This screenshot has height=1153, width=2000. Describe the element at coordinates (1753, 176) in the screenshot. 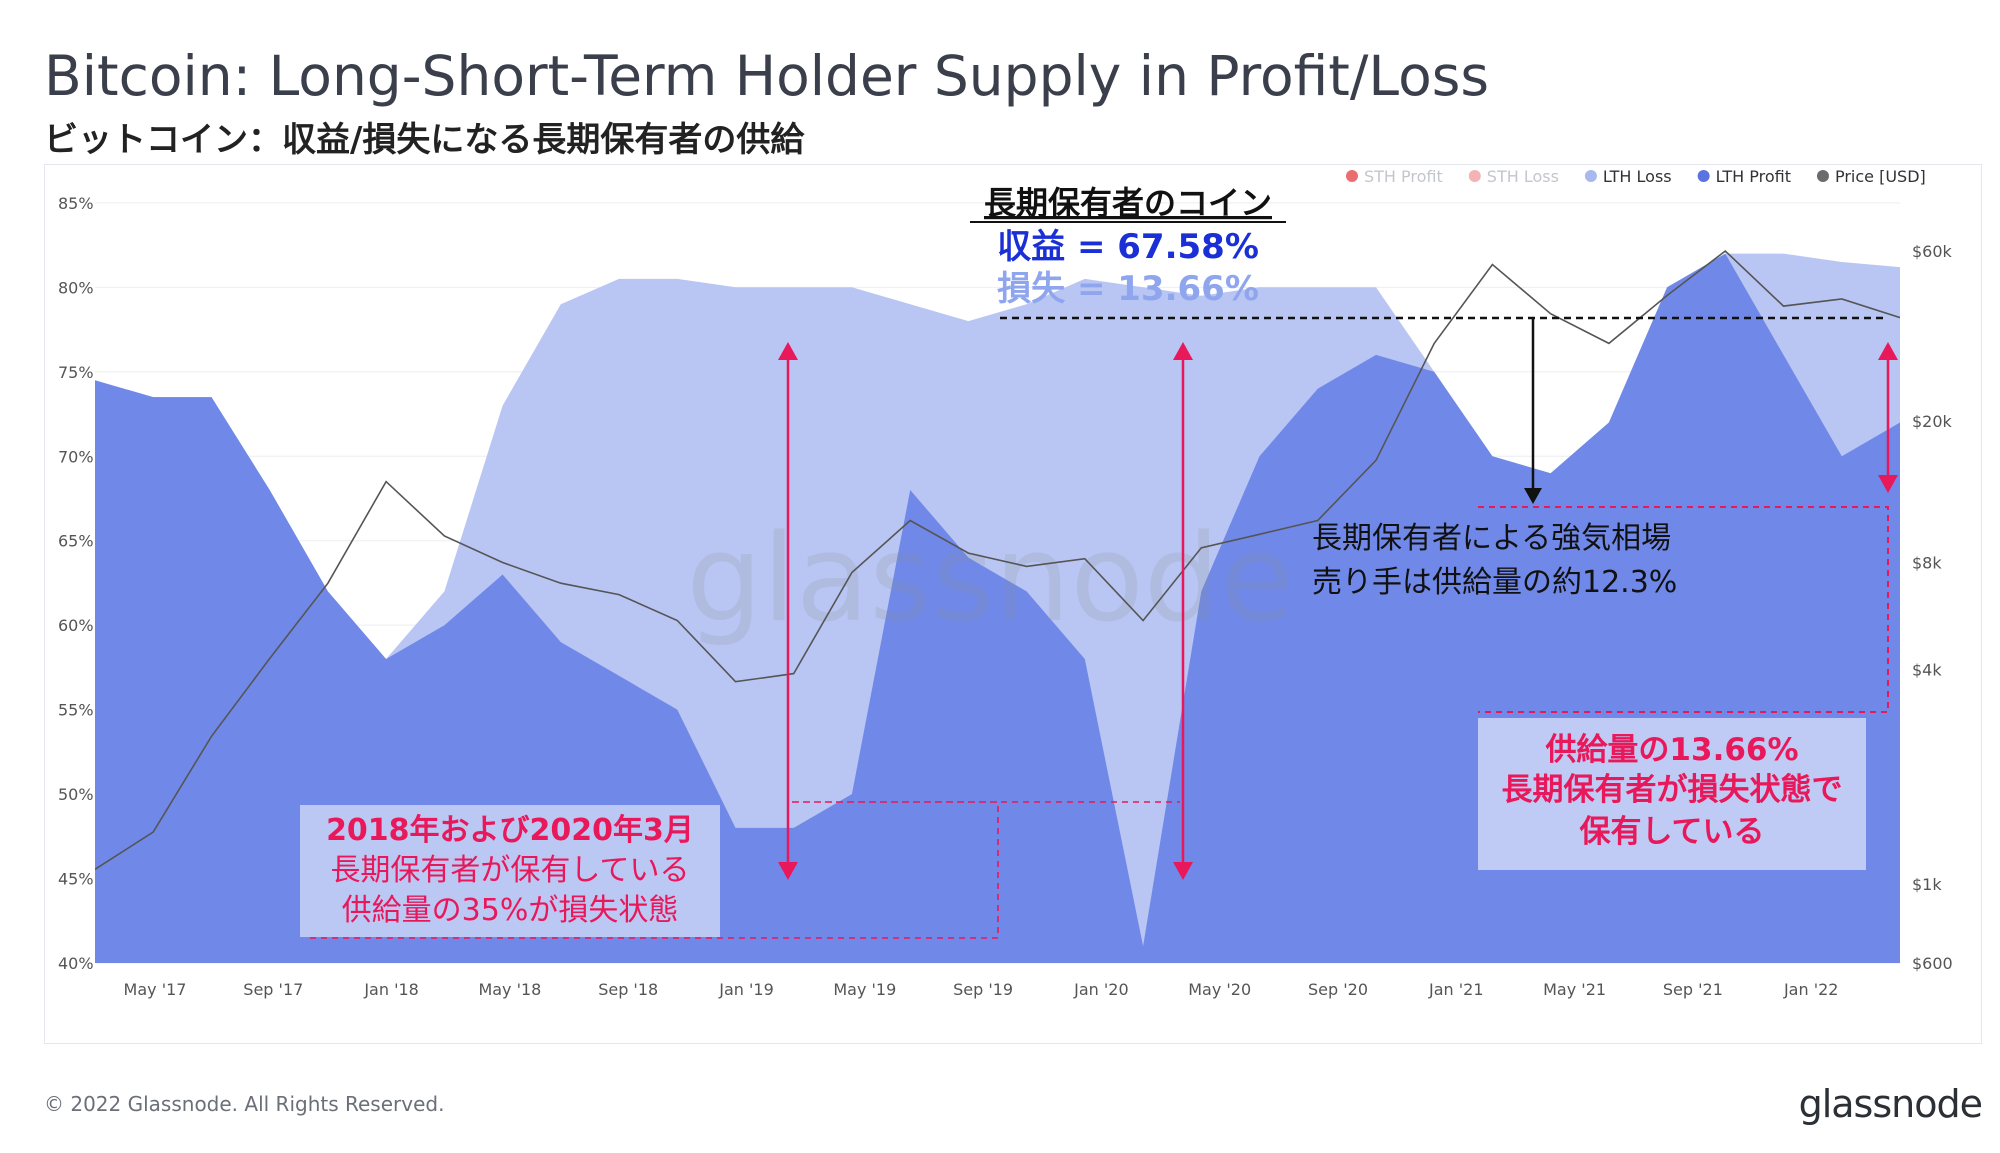

I see `legend-label: LTH Profit` at that location.